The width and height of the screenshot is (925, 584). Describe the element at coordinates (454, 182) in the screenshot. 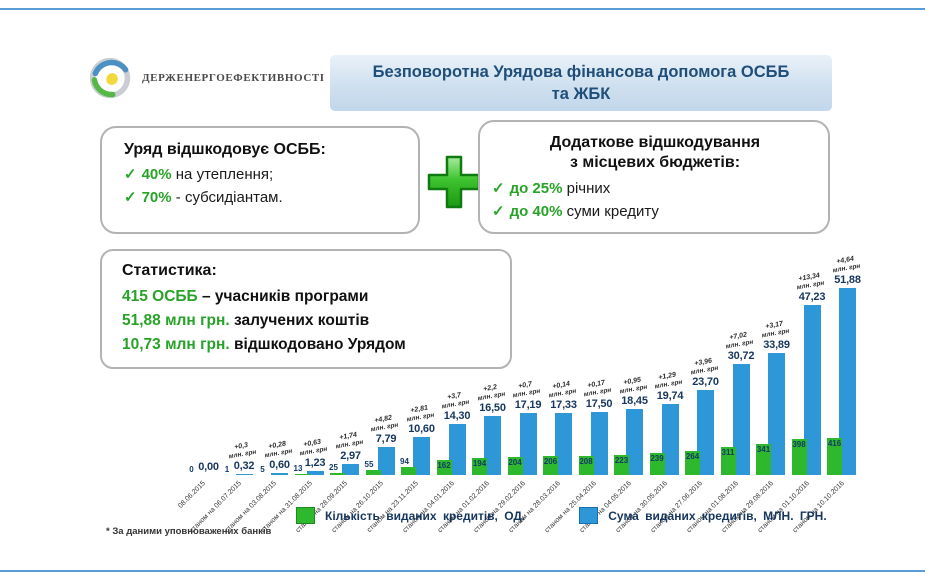

I see `plus-icon` at that location.